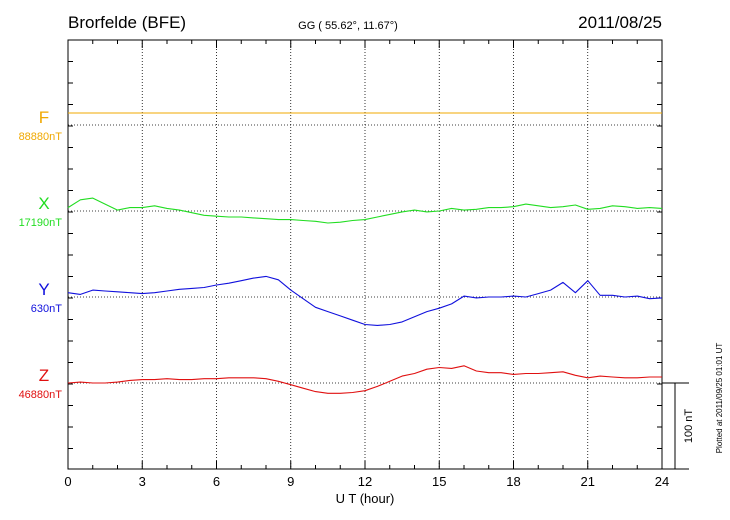  Describe the element at coordinates (678, 426) in the screenshot. I see `scale-bar: 100 nT` at that location.